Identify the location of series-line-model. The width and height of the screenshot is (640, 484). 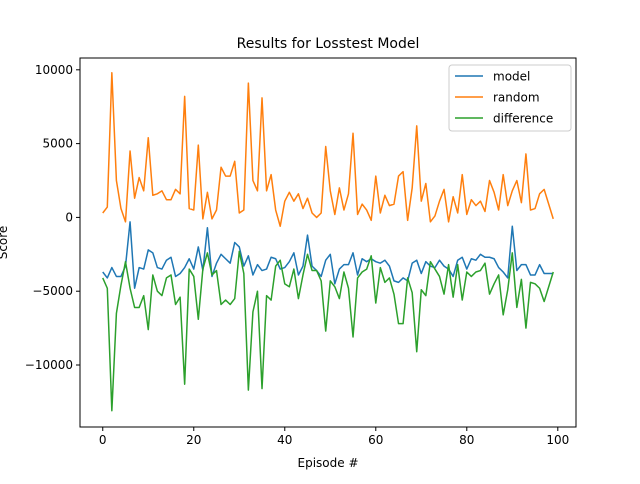
(328, 255).